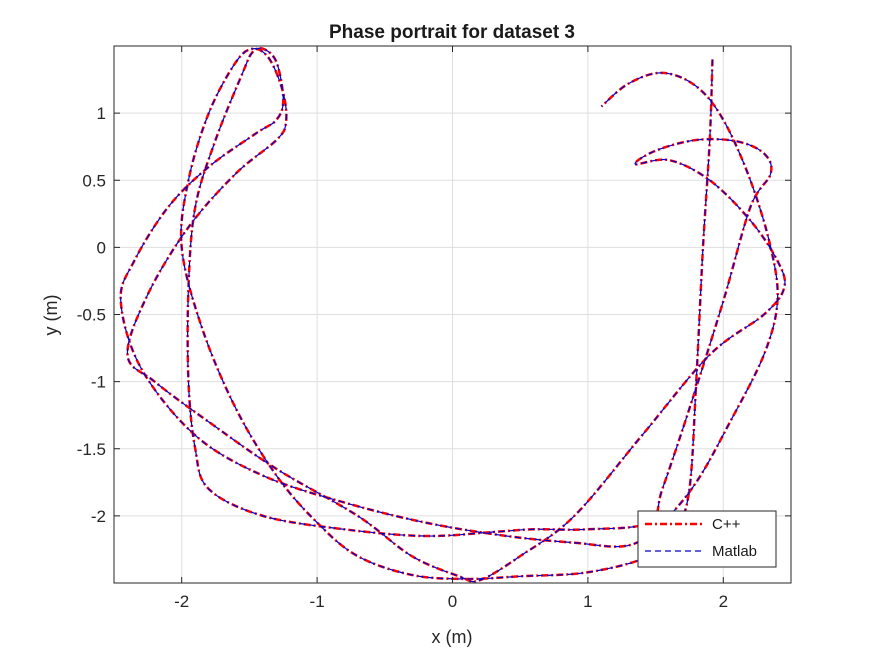  What do you see at coordinates (98, 382) in the screenshot?
I see `y-tick-label: -1` at bounding box center [98, 382].